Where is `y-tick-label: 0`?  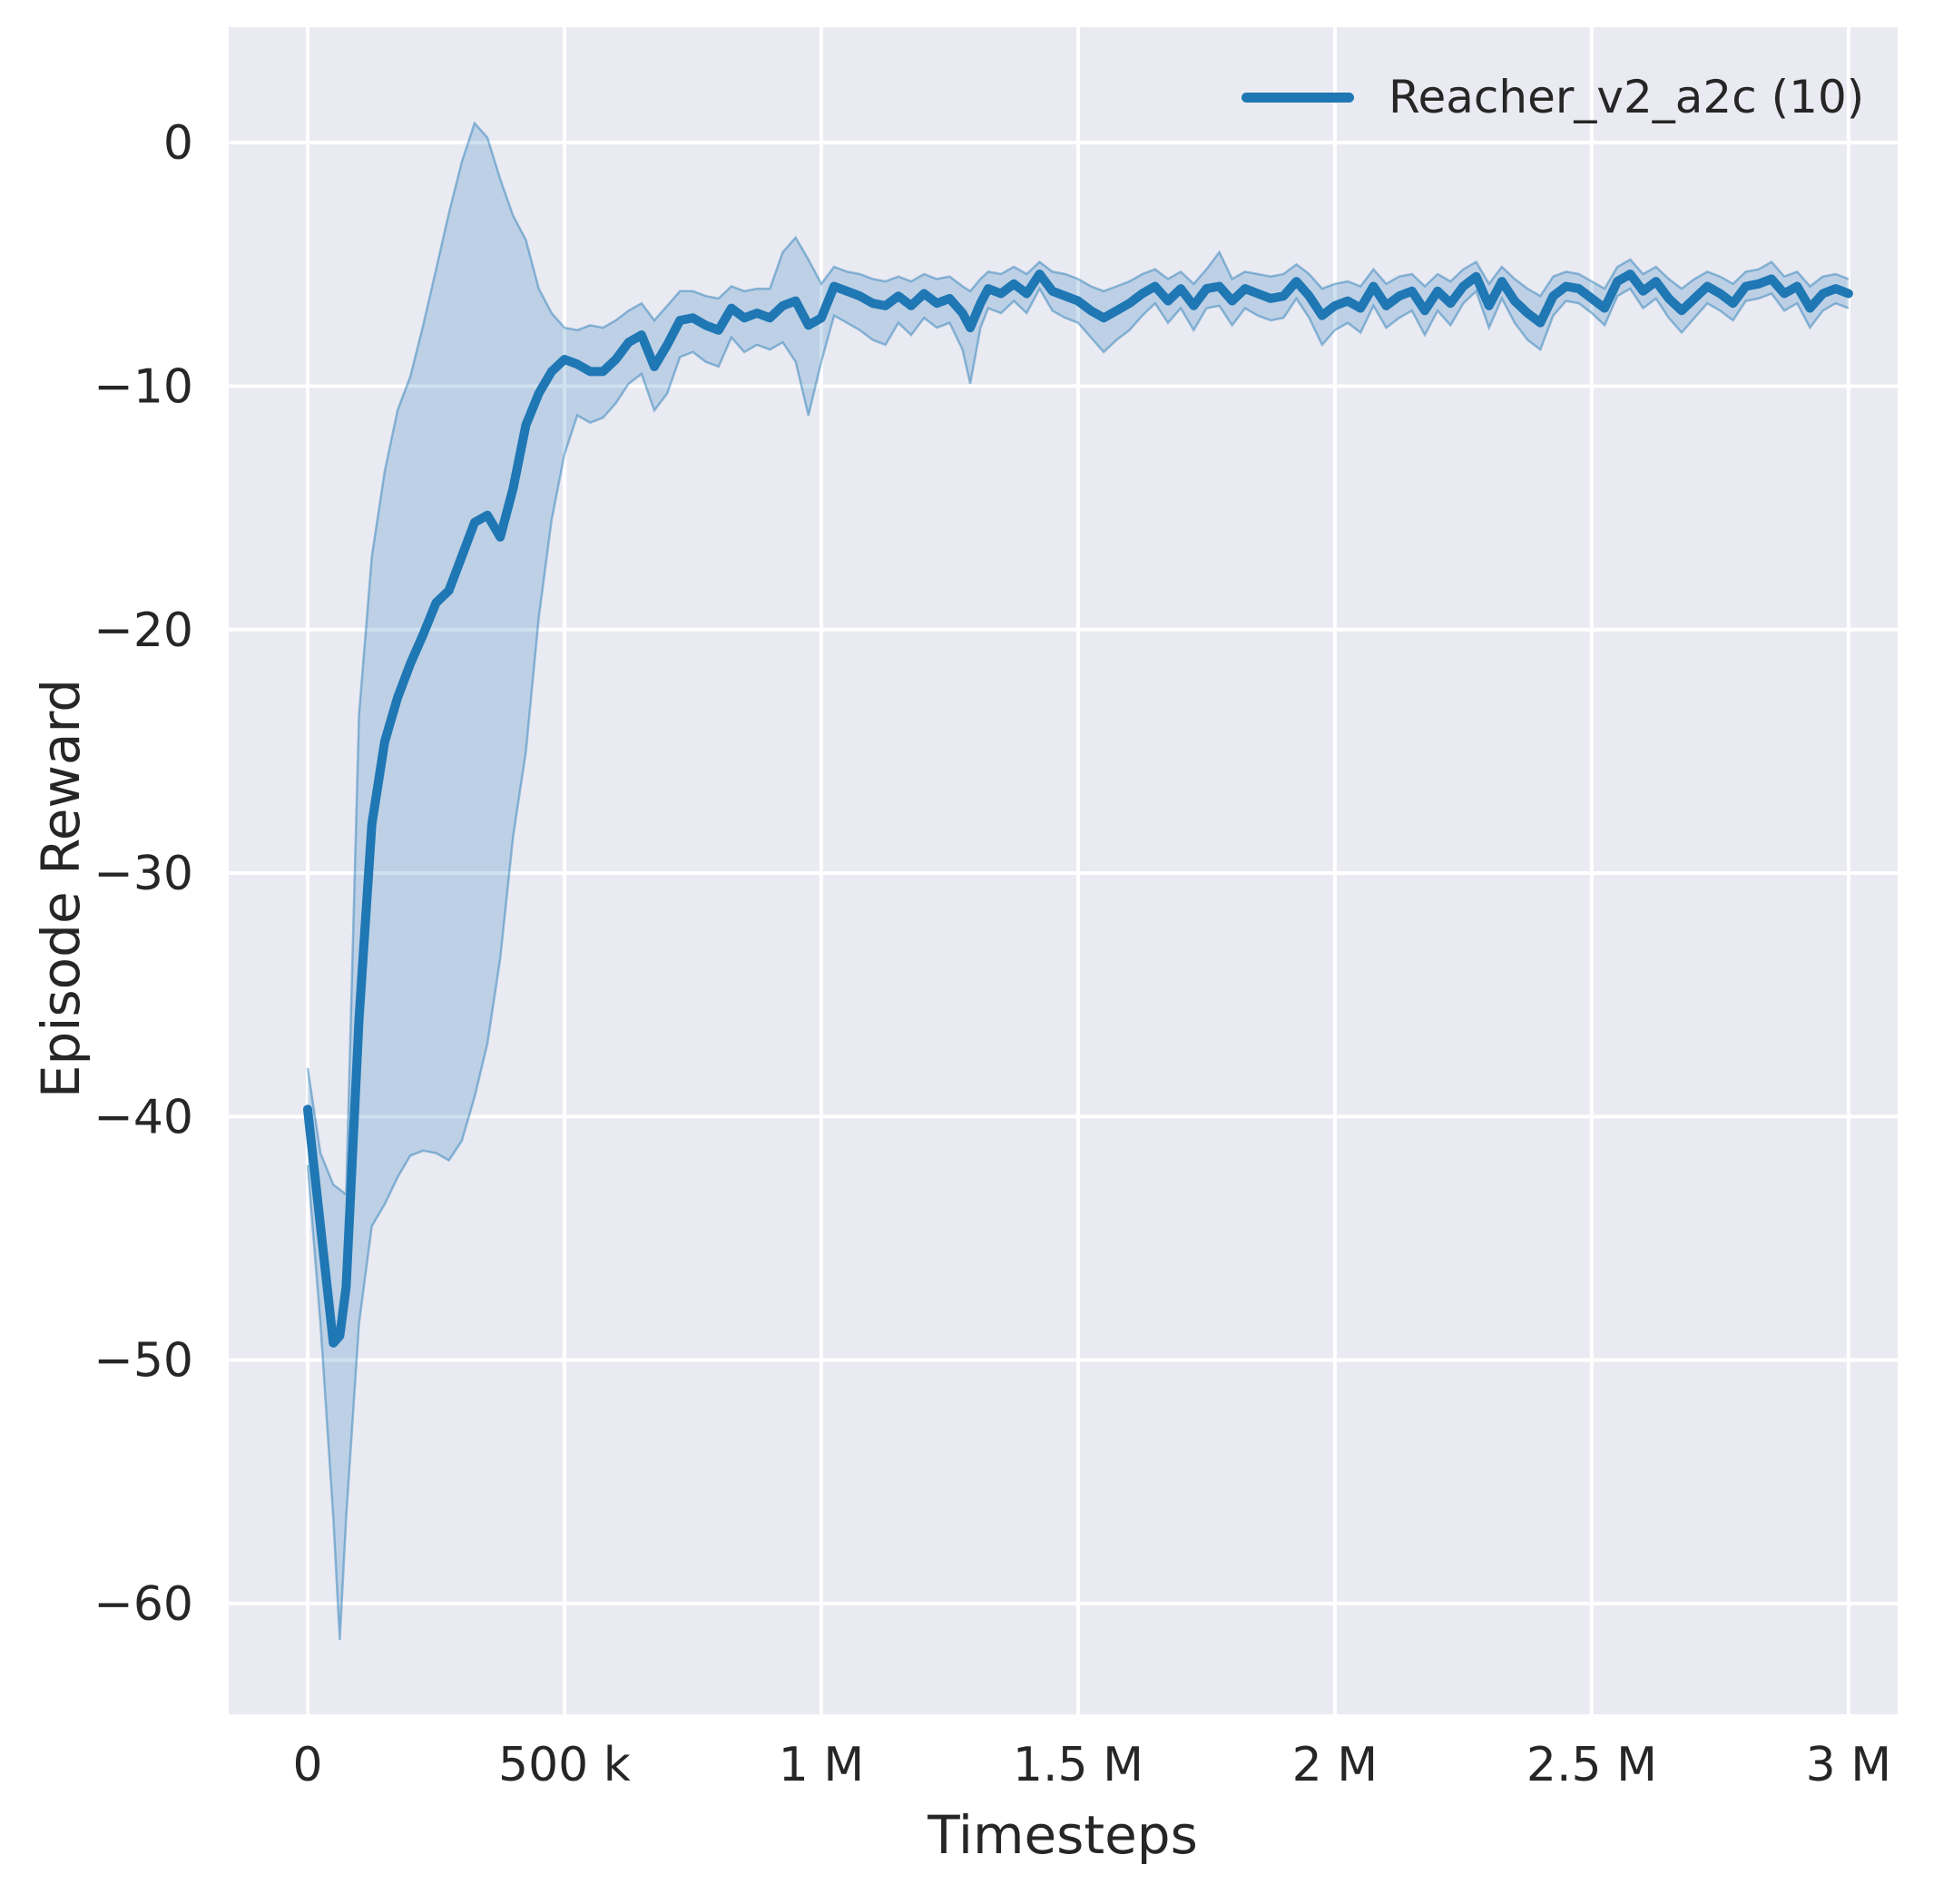 y-tick-label: 0 is located at coordinates (178, 143).